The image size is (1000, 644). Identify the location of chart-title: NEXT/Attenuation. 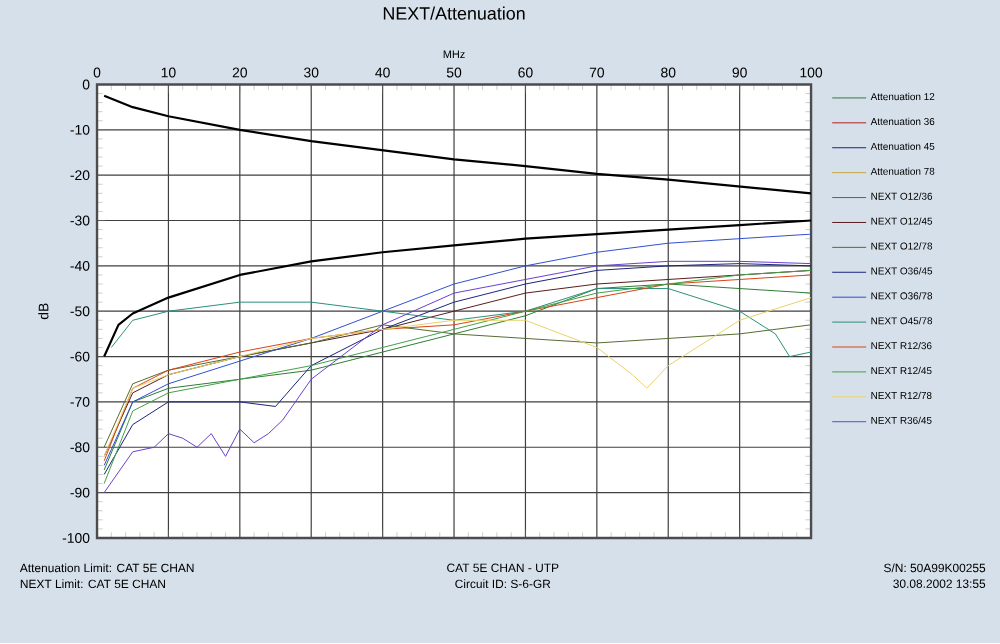
(454, 13).